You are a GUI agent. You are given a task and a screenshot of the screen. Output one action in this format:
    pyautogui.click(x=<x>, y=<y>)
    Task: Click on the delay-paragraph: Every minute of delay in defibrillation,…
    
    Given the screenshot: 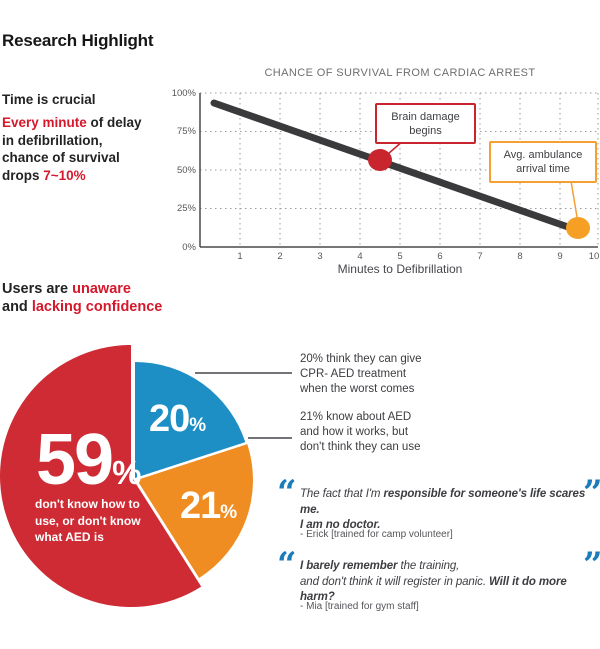 What is the action you would take?
    pyautogui.click(x=72, y=149)
    